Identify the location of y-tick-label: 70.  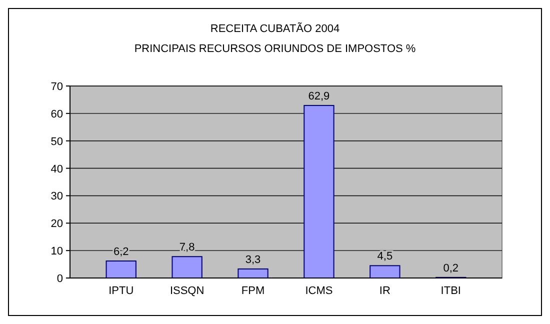
(56, 87).